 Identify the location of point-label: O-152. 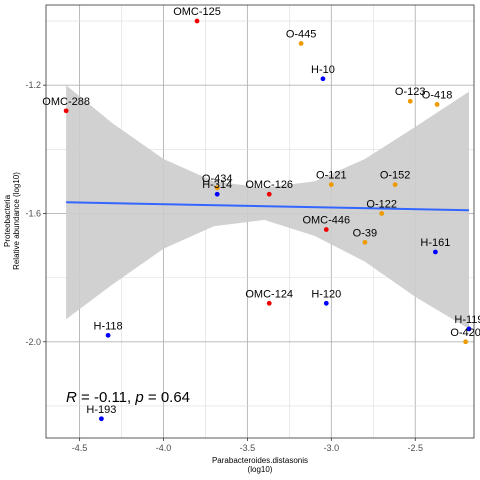
(395, 176).